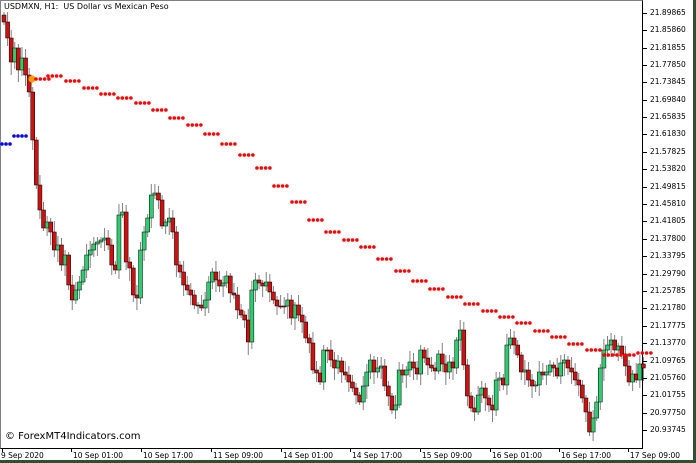 Image resolution: width=696 pixels, height=463 pixels. I want to click on x-tick-label: 16 Sep 01:00, so click(517, 455).